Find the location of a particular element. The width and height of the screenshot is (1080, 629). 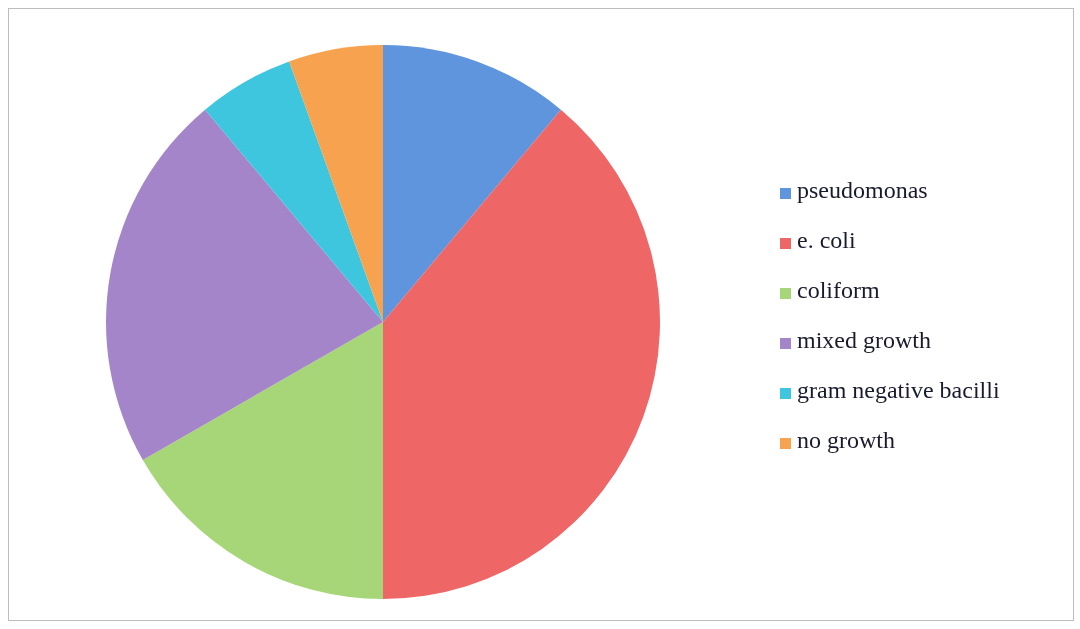

legend-label: no growth is located at coordinates (846, 439).